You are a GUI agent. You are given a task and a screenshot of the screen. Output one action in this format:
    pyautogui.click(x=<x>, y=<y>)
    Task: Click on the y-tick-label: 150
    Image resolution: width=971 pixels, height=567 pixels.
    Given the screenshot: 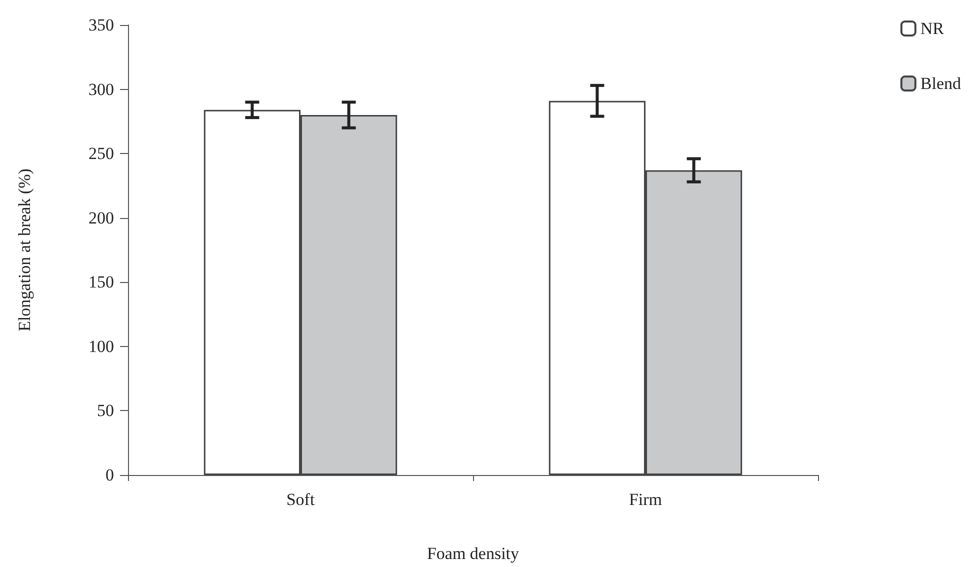 What is the action you would take?
    pyautogui.click(x=101, y=282)
    